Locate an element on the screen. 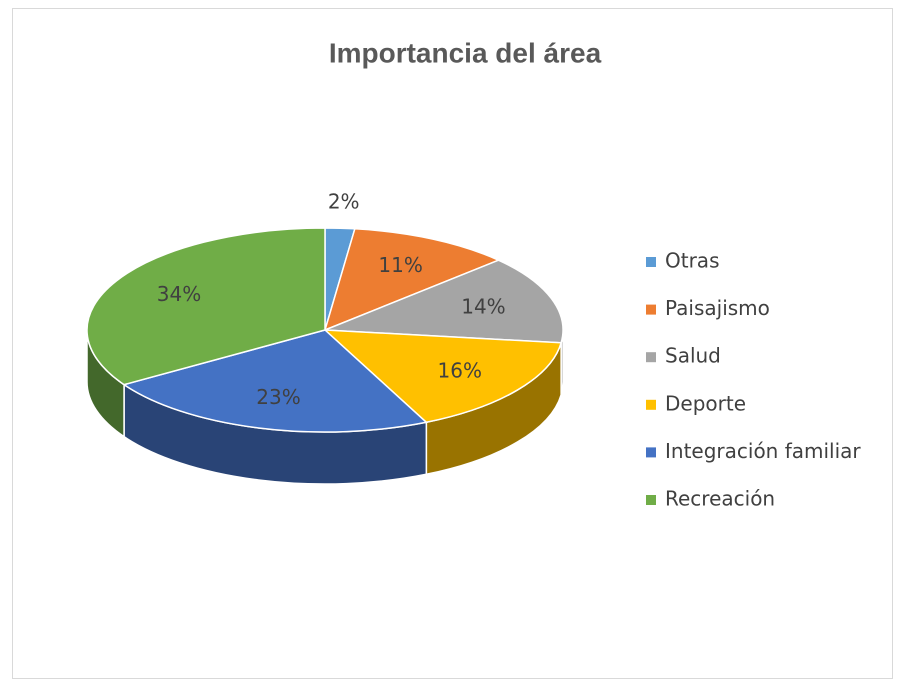  data-label: 23% is located at coordinates (278, 397).